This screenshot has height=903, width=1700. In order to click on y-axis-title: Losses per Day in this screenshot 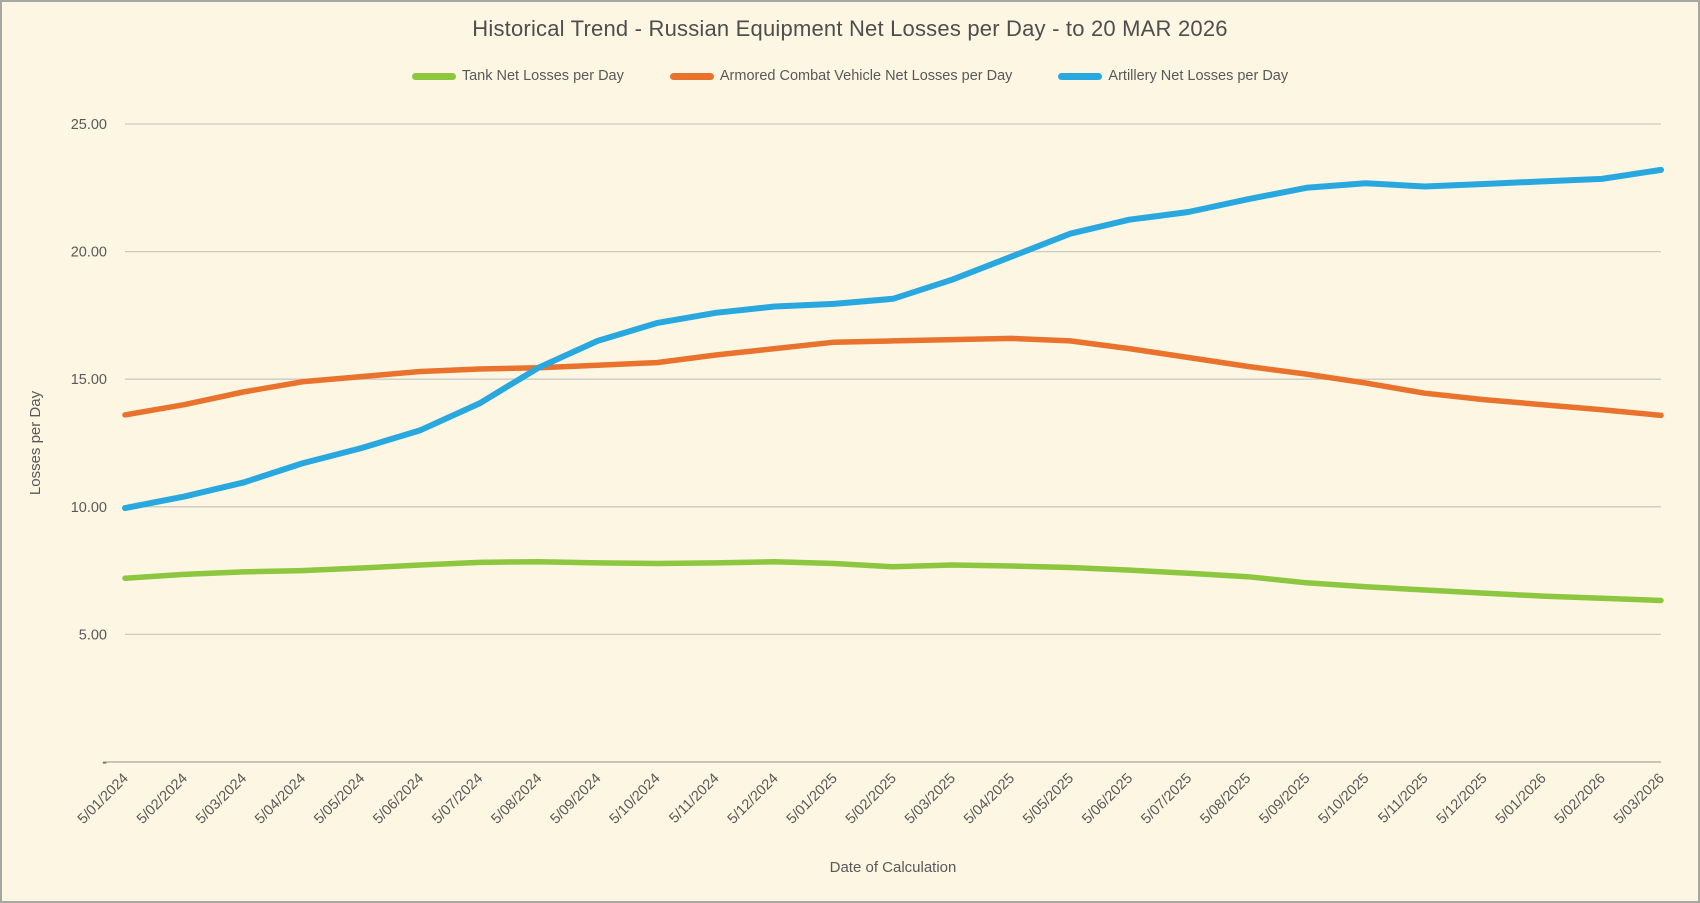, I will do `click(35, 442)`.